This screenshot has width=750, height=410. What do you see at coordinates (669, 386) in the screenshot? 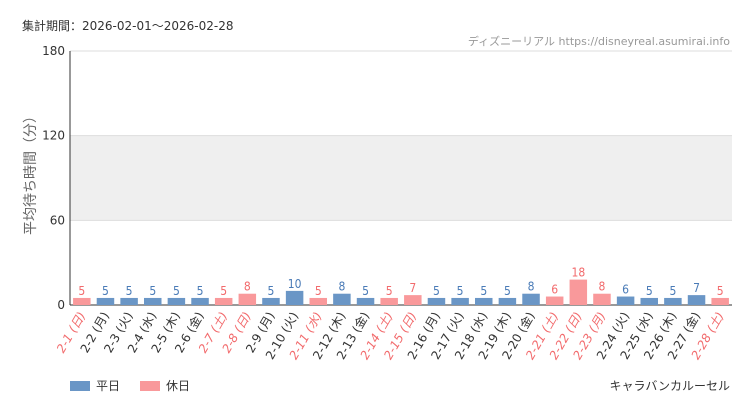
I see `attraction-name: キャラバンカルーセル` at bounding box center [669, 386].